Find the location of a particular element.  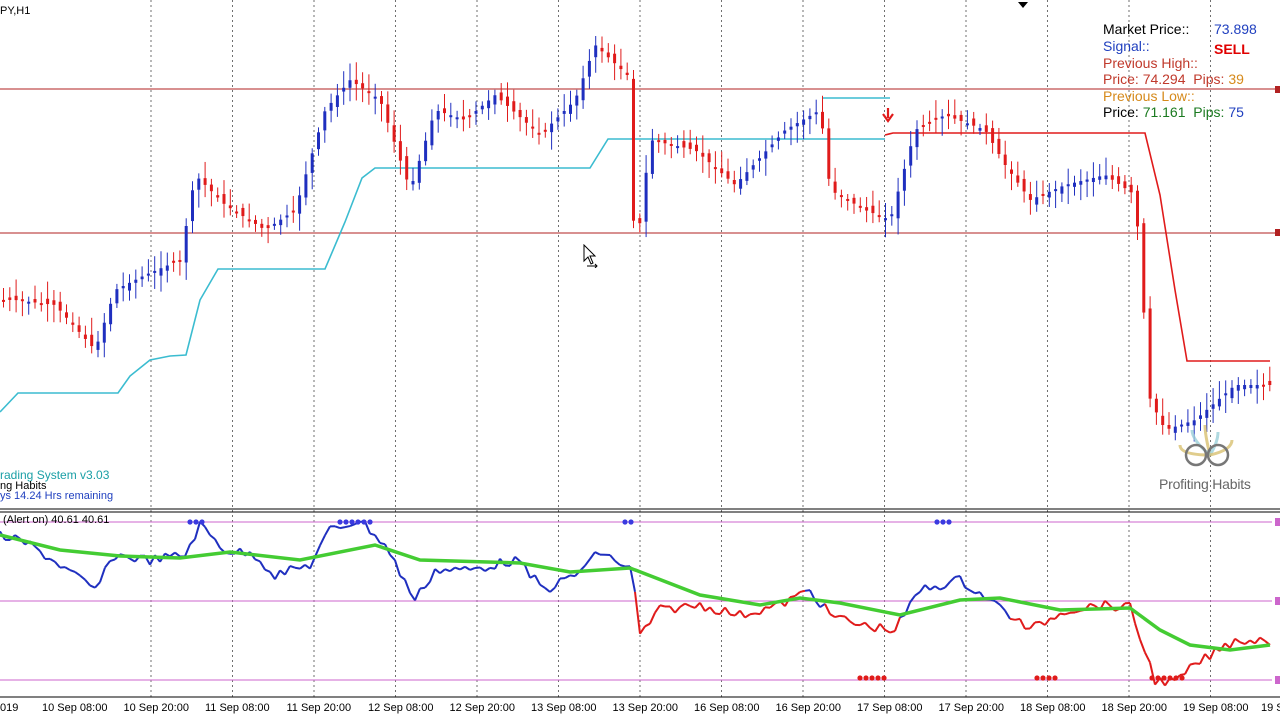

symbol-timeframe-label: PY,H1 is located at coordinates (15, 11).